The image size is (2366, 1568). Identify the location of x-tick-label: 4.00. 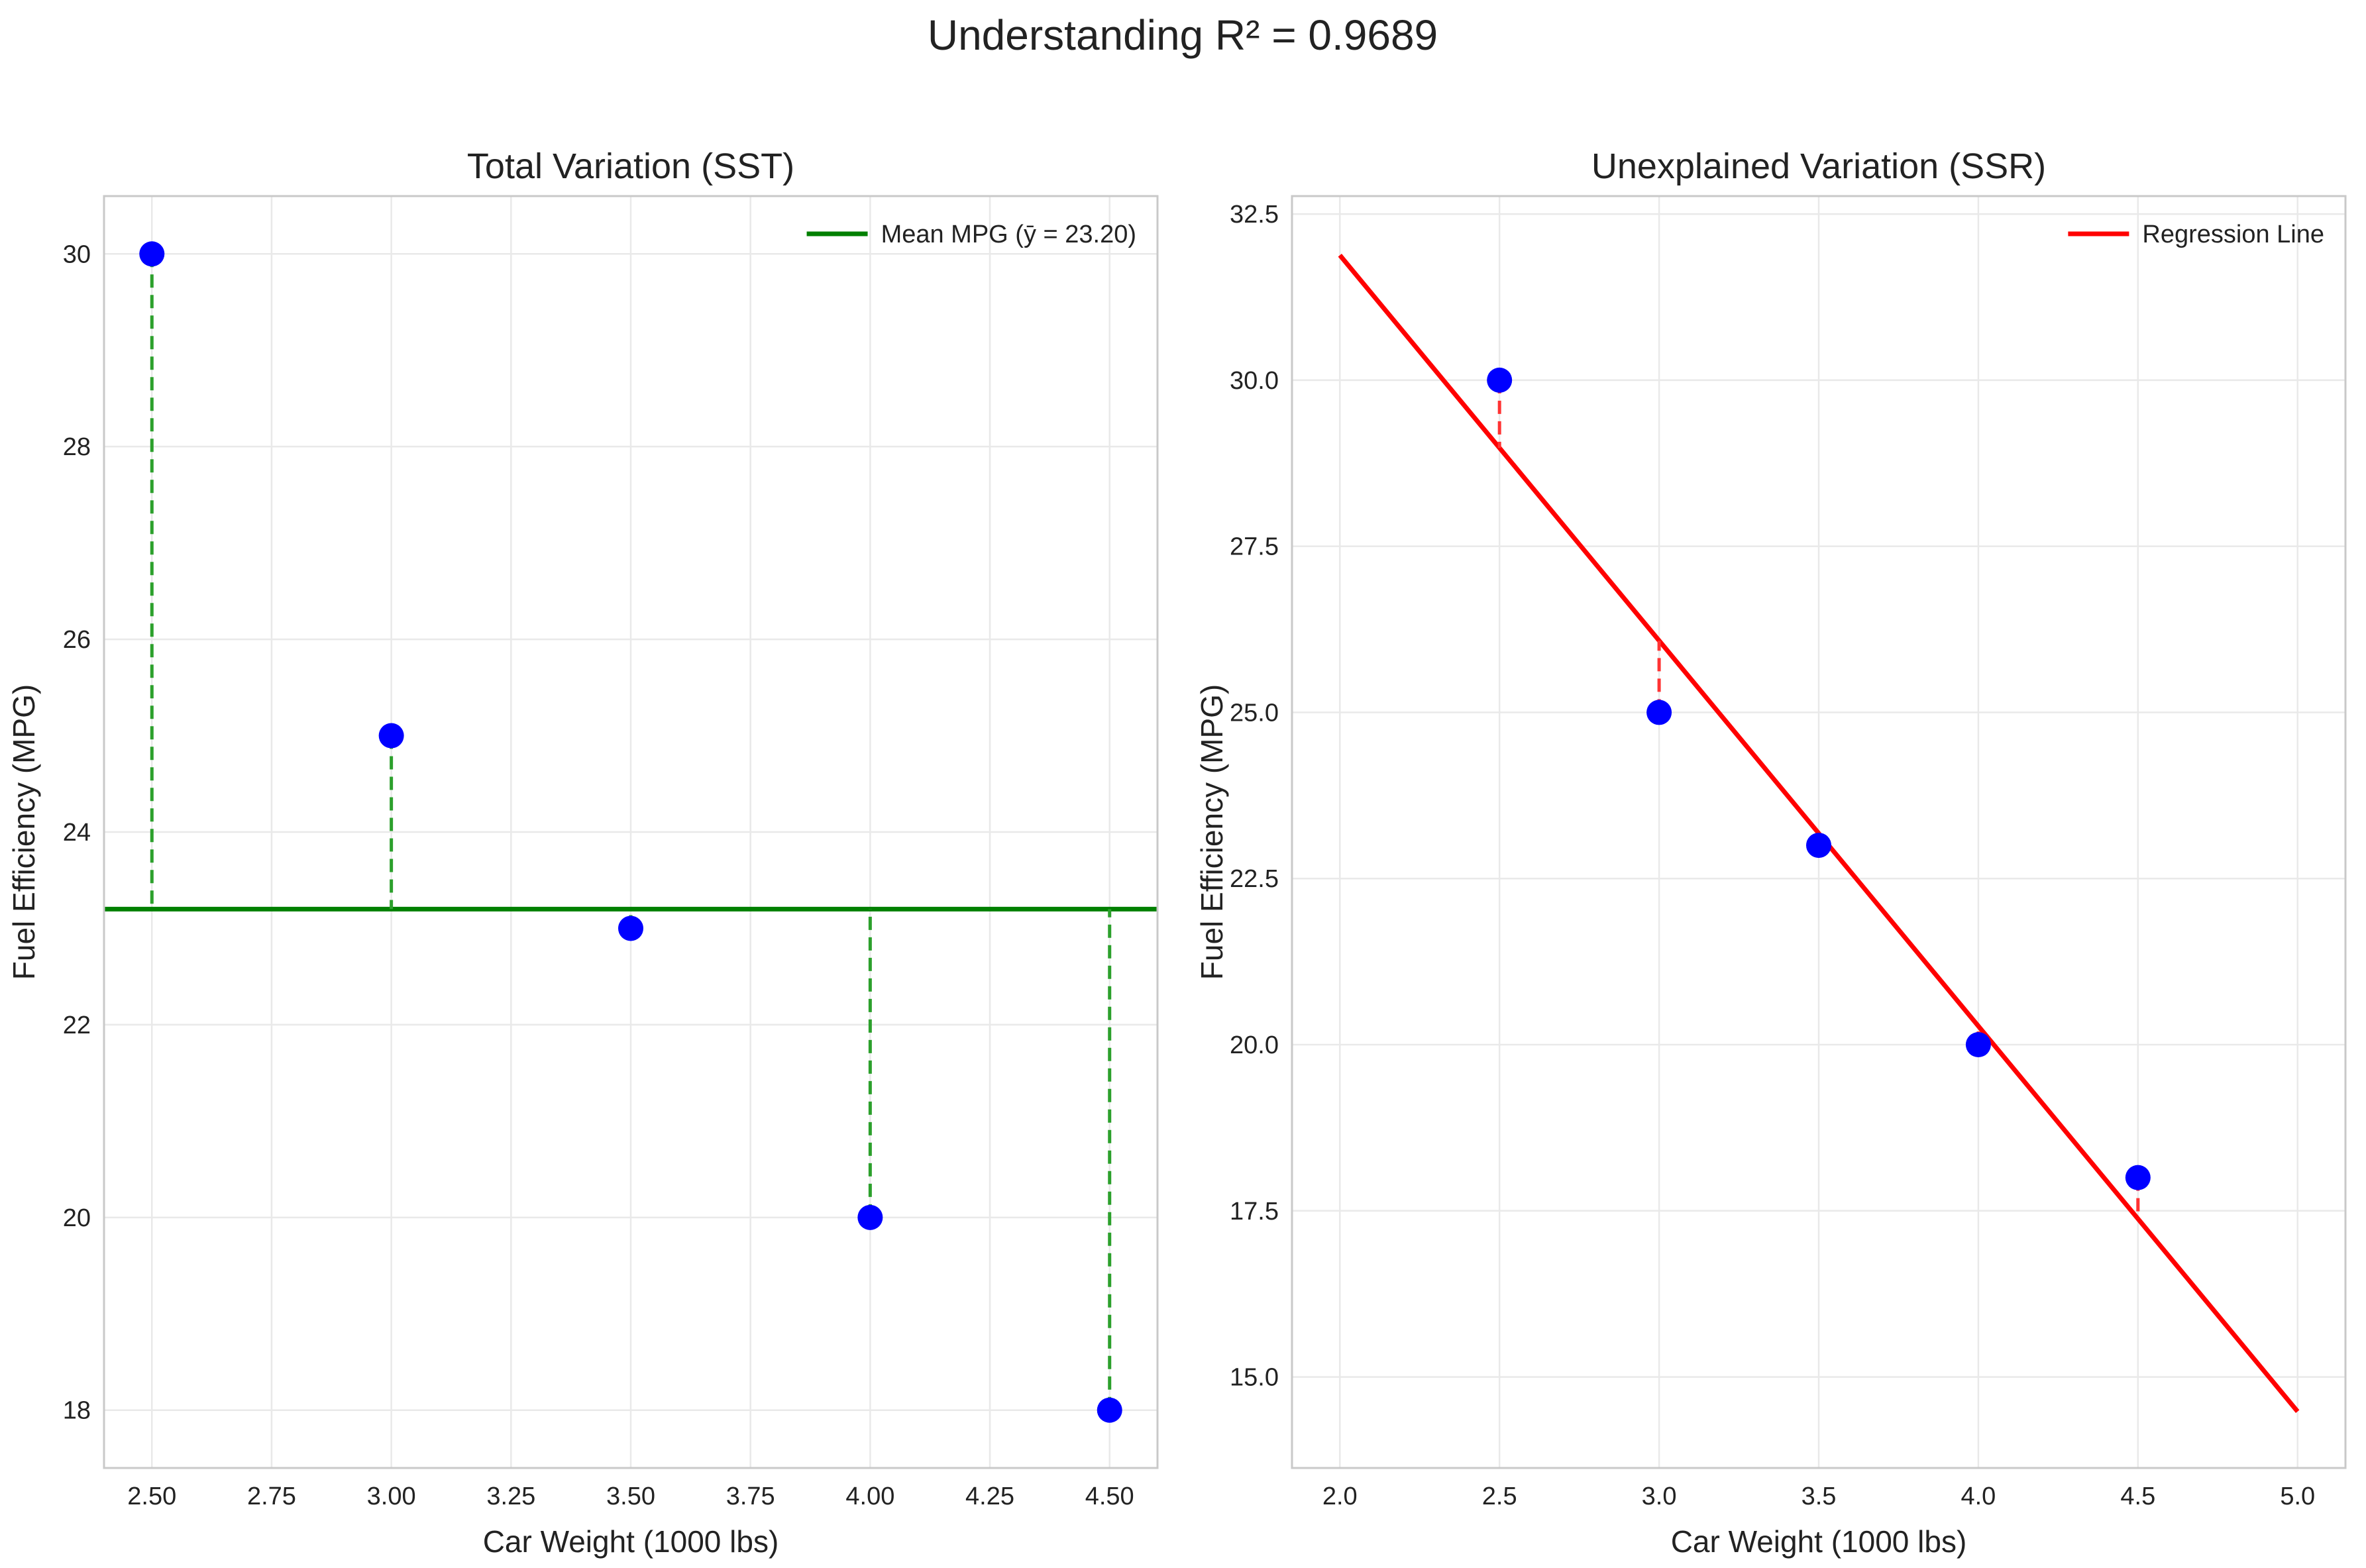
(869, 1496).